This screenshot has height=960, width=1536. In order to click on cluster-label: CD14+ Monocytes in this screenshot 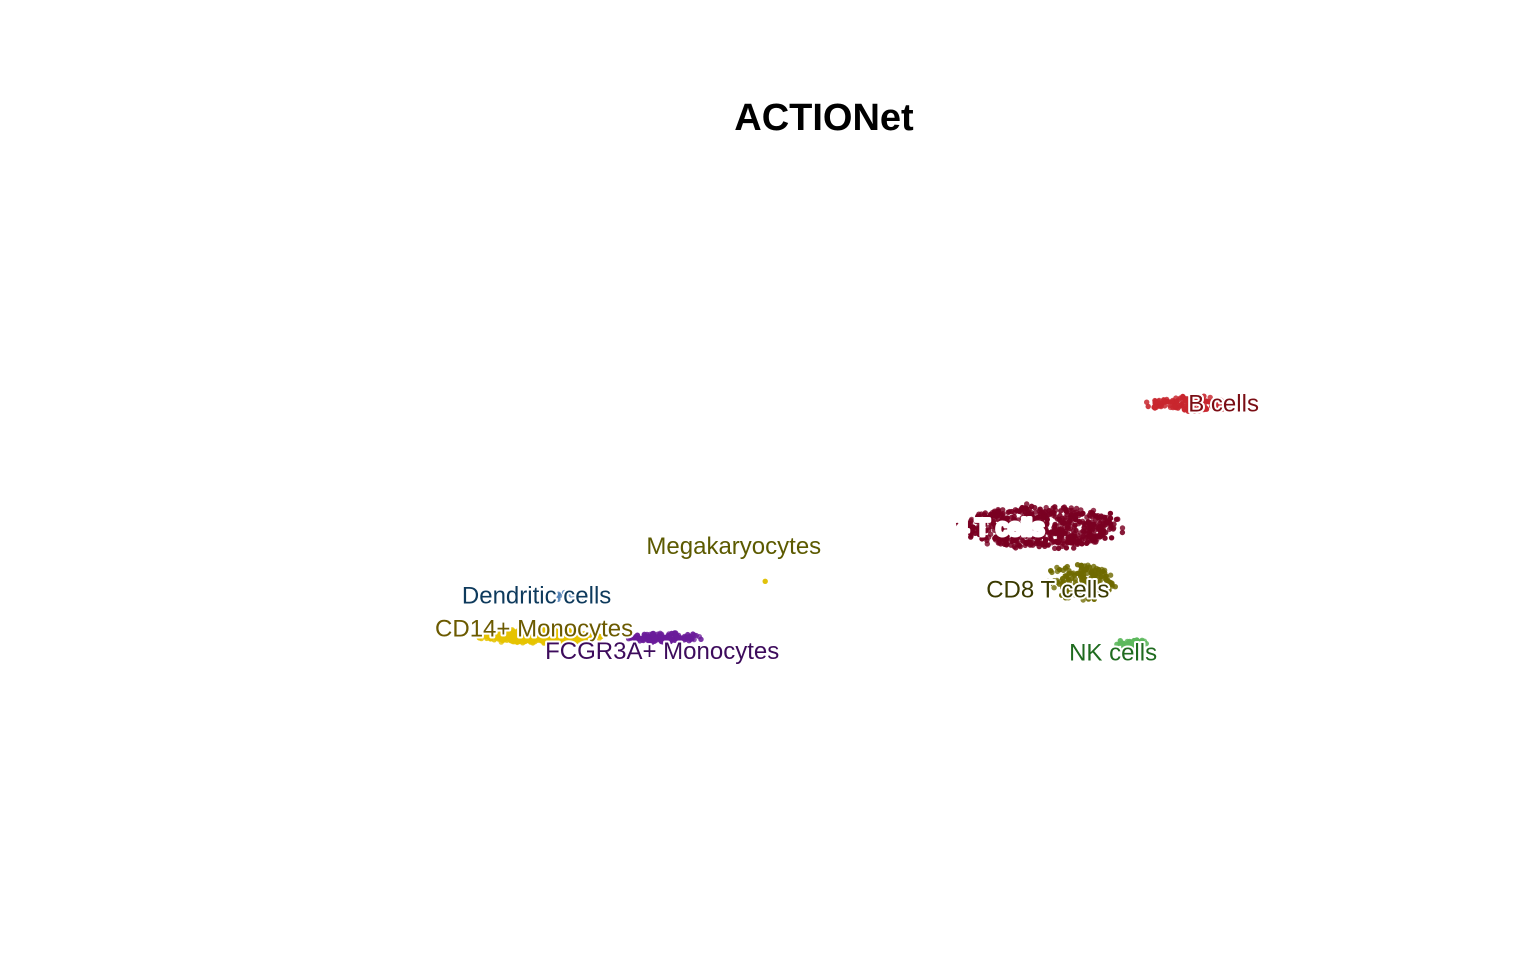, I will do `click(534, 629)`.